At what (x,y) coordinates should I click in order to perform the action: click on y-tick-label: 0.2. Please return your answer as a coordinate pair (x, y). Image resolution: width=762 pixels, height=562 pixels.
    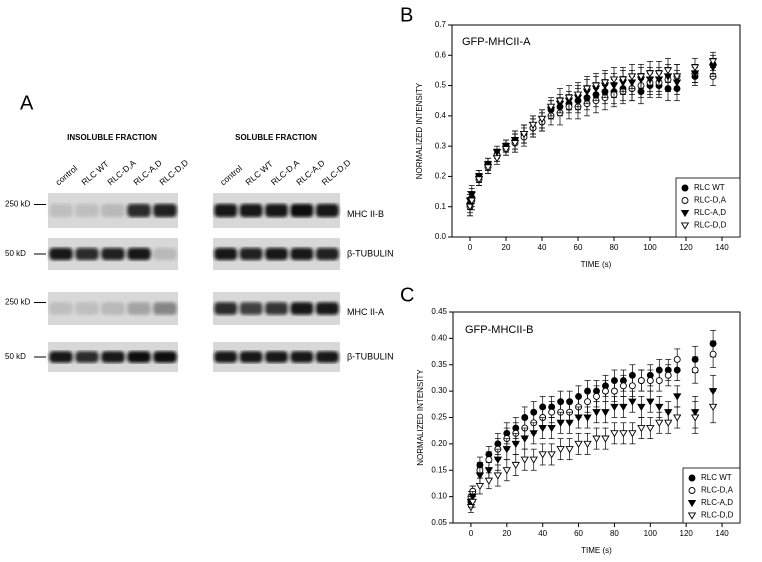
    Looking at the image, I should click on (441, 176).